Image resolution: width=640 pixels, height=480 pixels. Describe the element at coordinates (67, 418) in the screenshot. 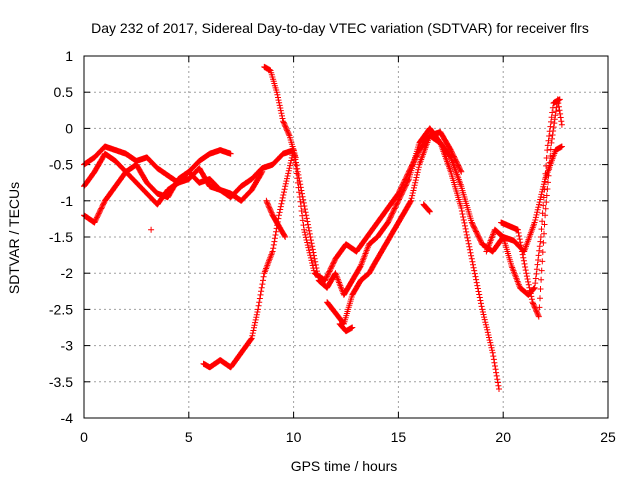

I see `y-tick-label: -4` at that location.